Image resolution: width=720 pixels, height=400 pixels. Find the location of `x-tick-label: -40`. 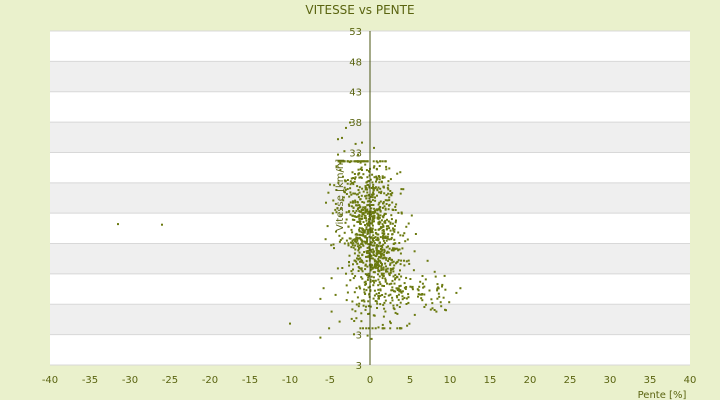

x-tick-label: -40 is located at coordinates (50, 380).